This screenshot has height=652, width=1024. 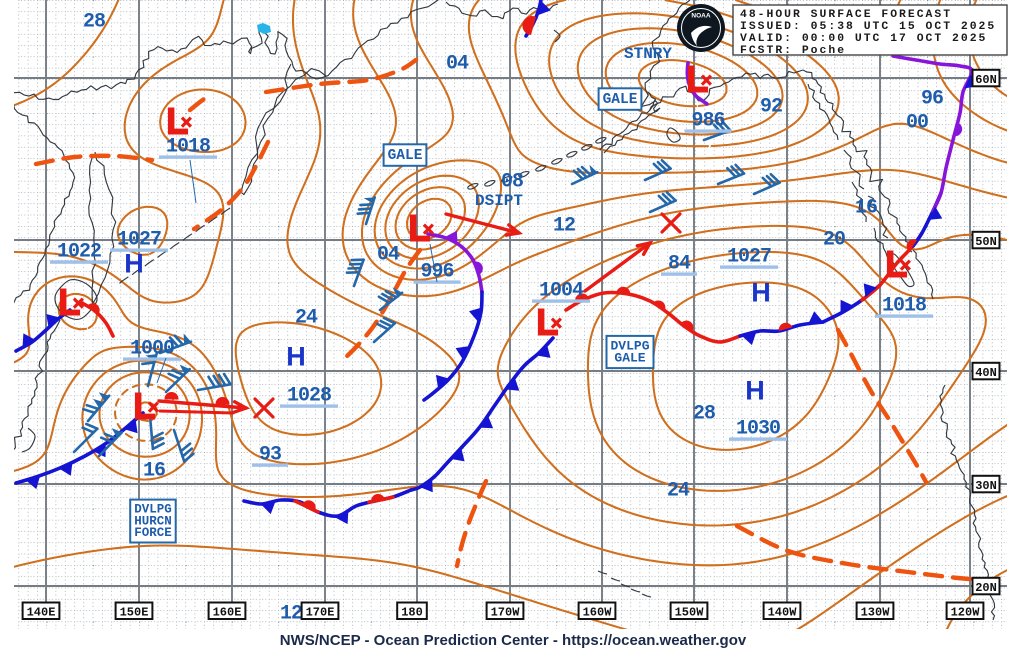 I want to click on svg-text: FORCE, so click(x=153, y=533).